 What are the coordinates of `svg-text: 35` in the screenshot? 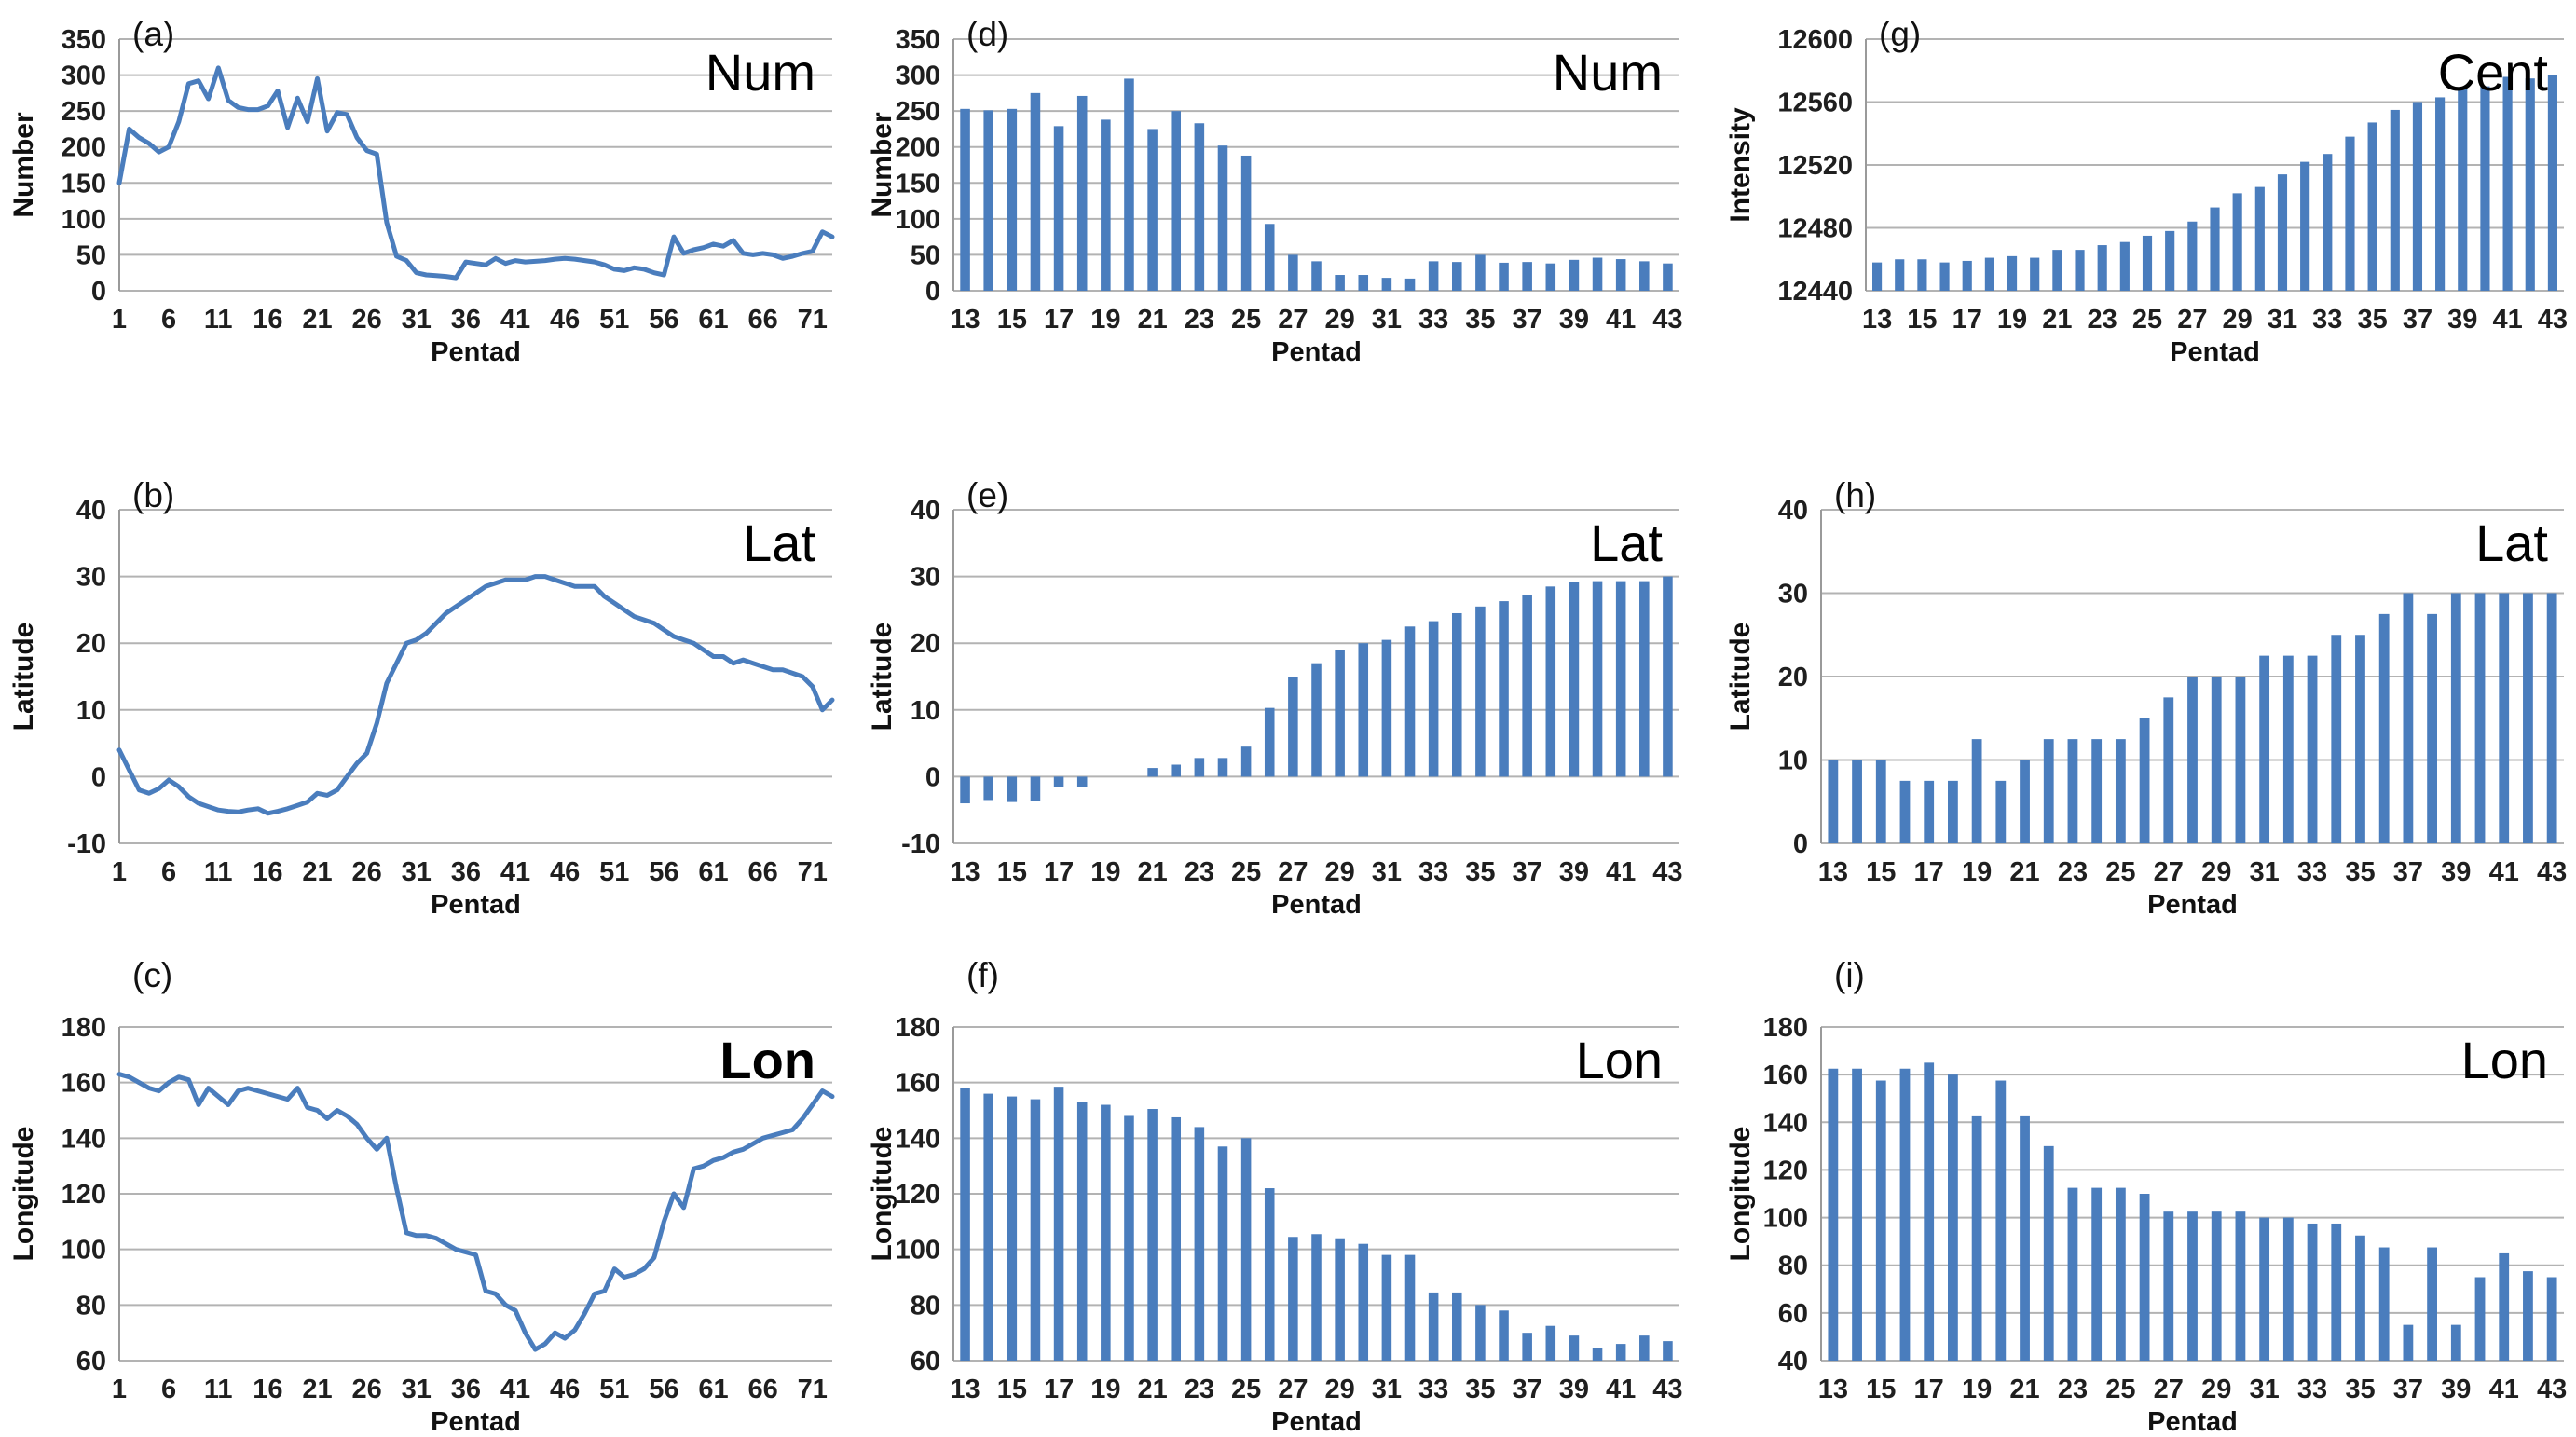 It's located at (2372, 320).